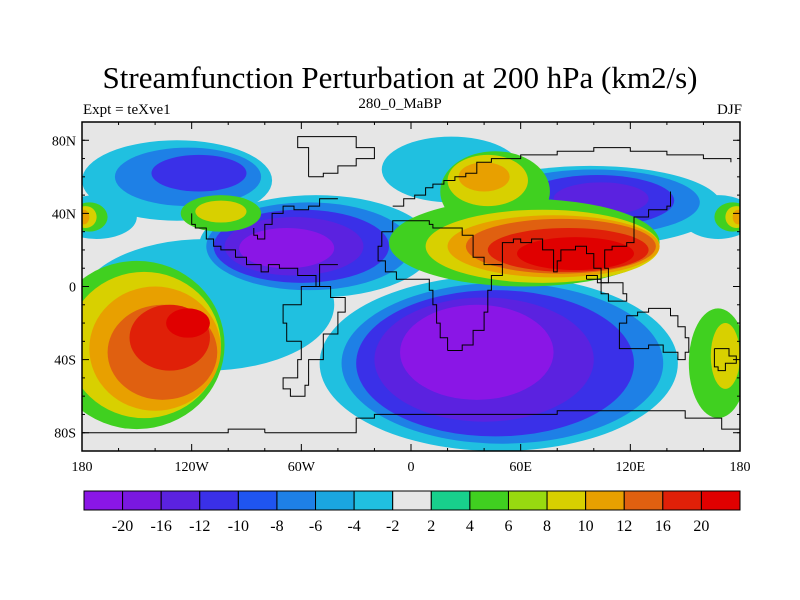 This screenshot has width=800, height=600. Describe the element at coordinates (353, 526) in the screenshot. I see `colorbar-label: -4` at that location.